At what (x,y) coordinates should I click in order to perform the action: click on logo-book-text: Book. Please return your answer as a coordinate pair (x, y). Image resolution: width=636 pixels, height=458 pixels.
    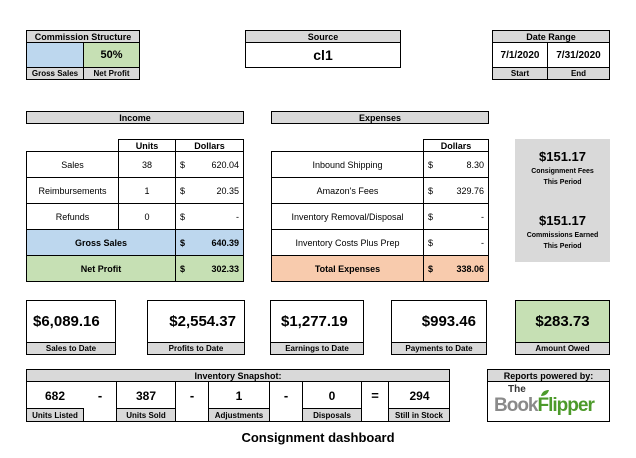
    Looking at the image, I should click on (516, 405).